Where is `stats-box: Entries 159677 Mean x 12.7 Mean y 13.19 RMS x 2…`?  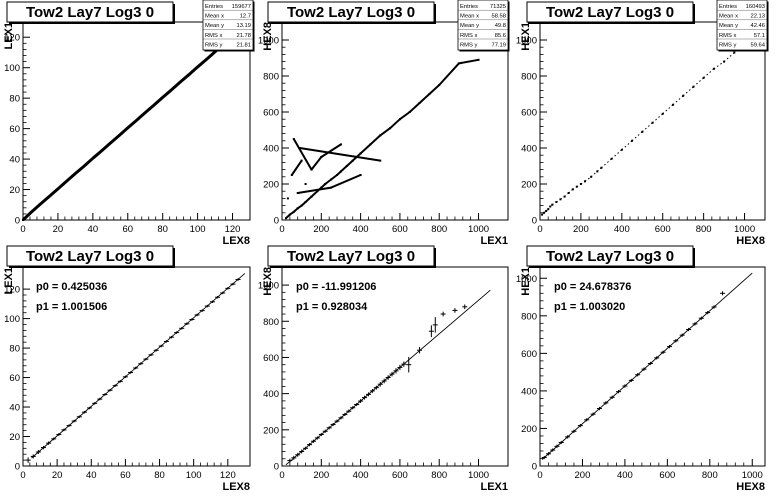
stats-box: Entries 159677 Mean x 12.7 Mean y 13.19 RMS x 2… is located at coordinates (228, 26).